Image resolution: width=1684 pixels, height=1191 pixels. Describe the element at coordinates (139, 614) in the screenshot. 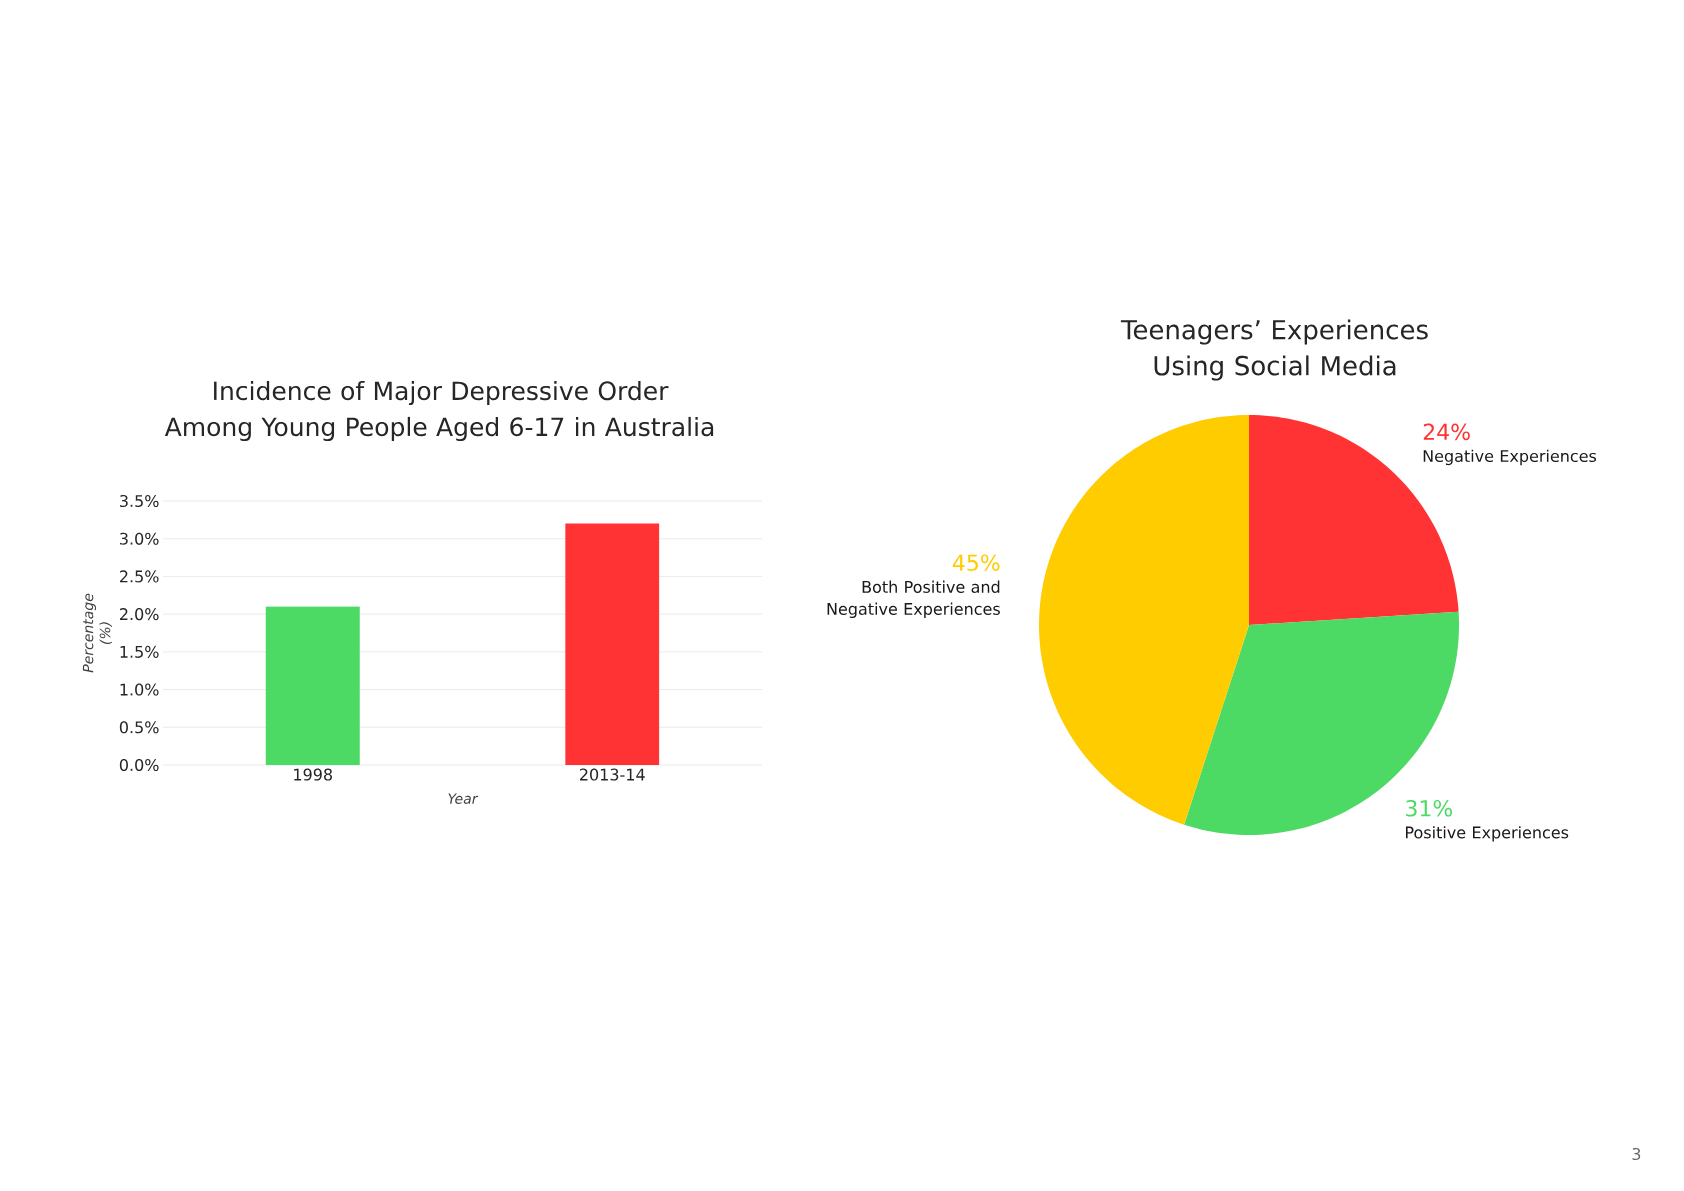

I see `y-tick-label: 2.0%` at that location.